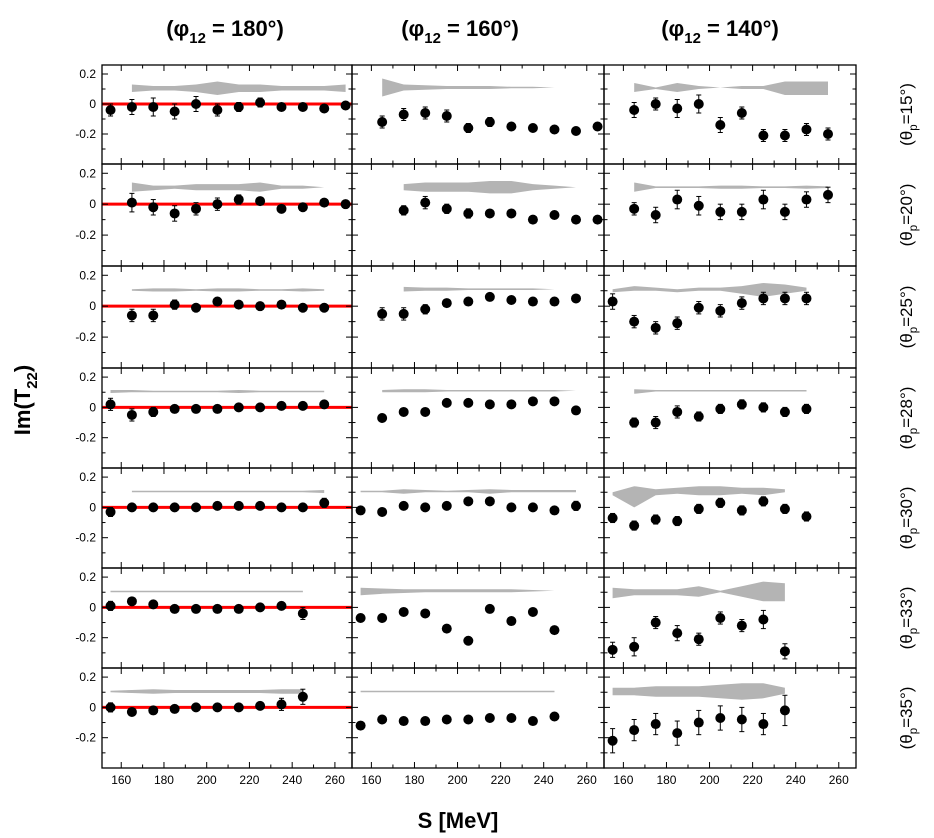  What do you see at coordinates (740, 28) in the screenshot?
I see `column-header-2-rest: = 140°)` at bounding box center [740, 28].